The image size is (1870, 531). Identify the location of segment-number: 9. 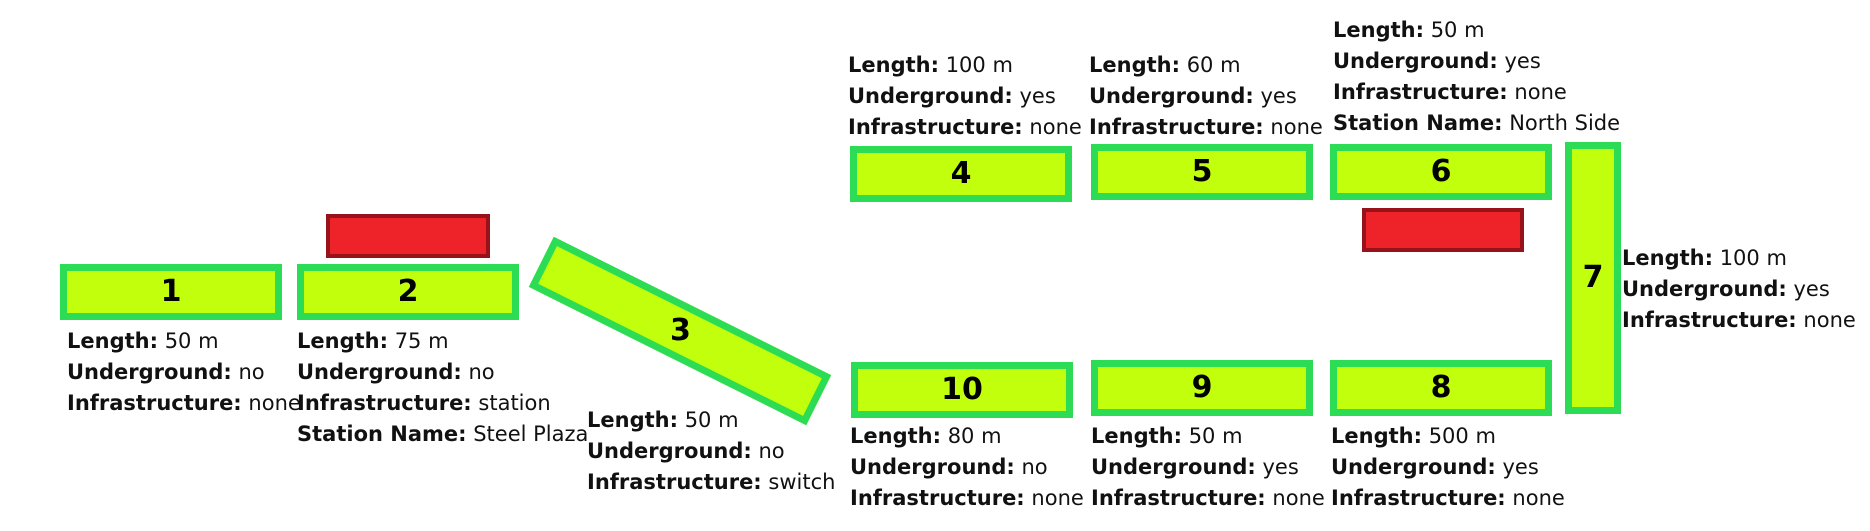
(1202, 387).